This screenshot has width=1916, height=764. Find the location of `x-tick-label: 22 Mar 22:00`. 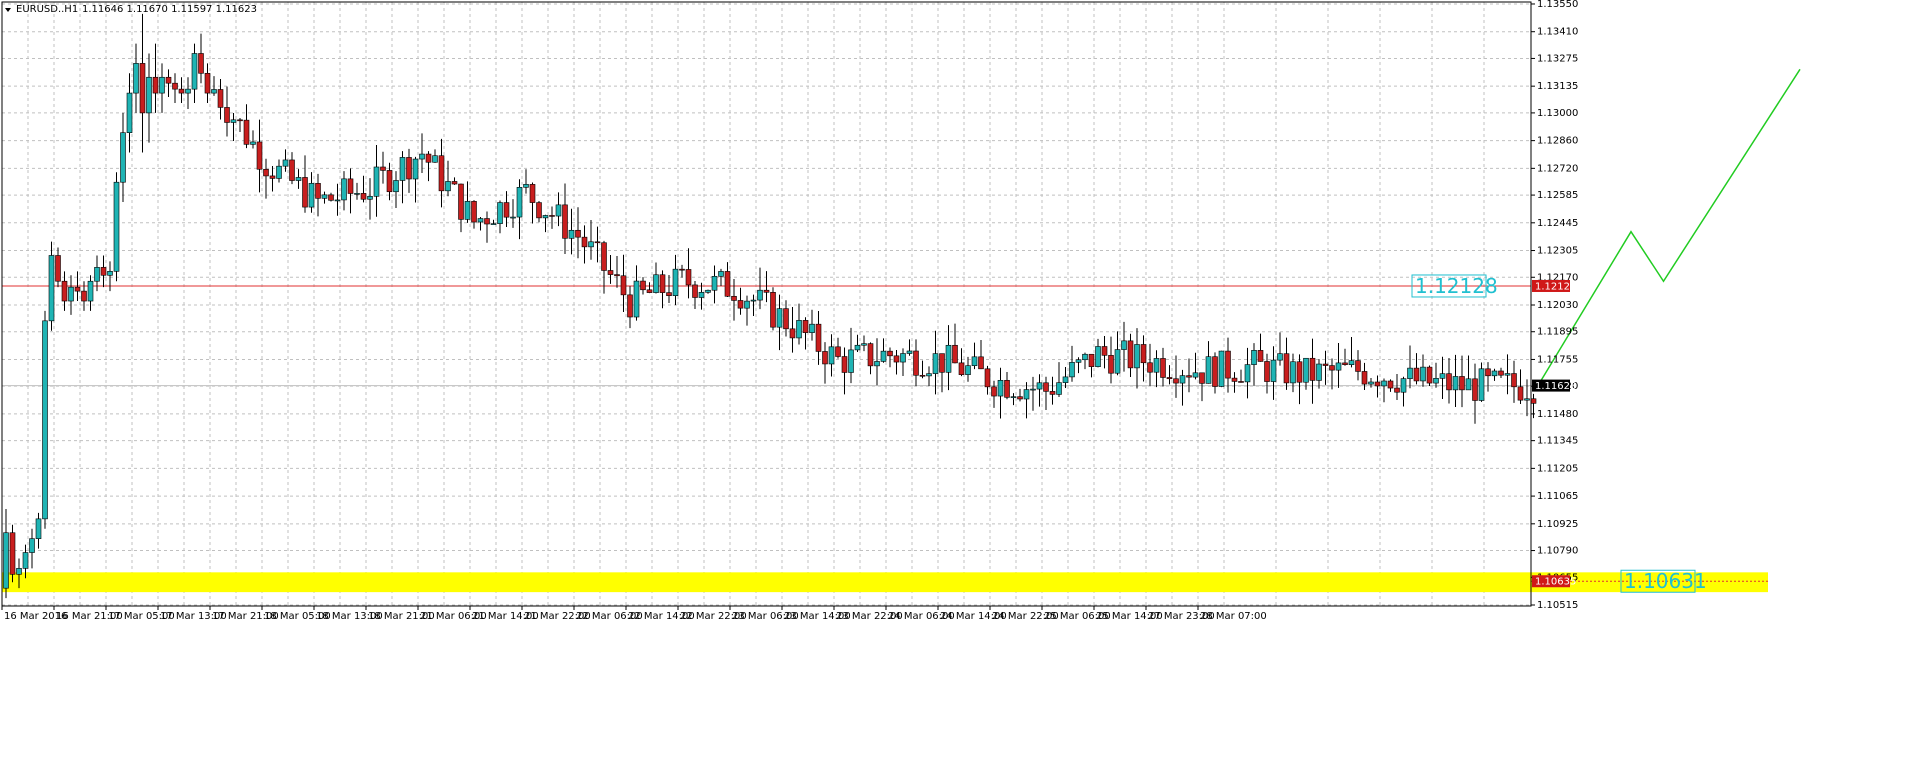

x-tick-label: 22 Mar 22:00 is located at coordinates (713, 616).